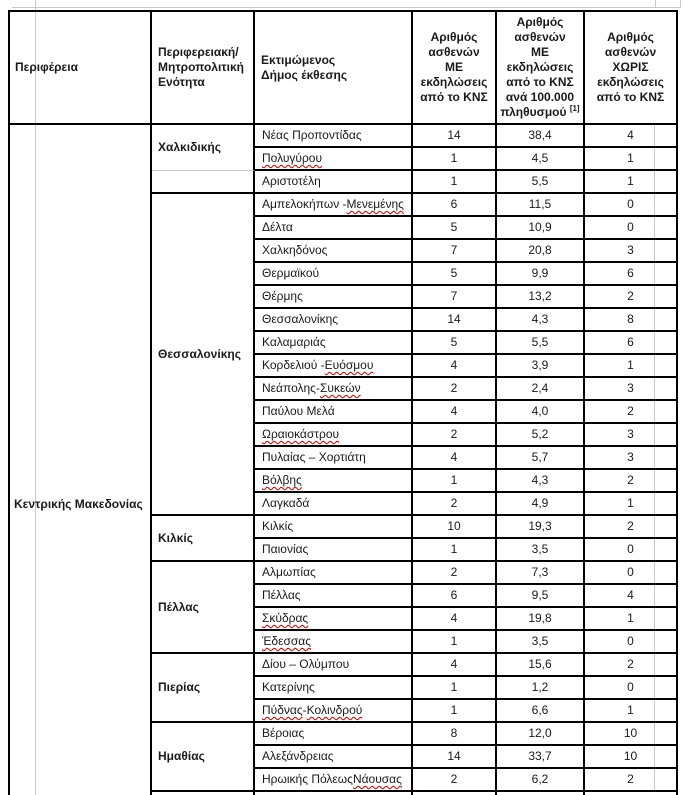 The image size is (683, 795). Describe the element at coordinates (334, 274) in the screenshot. I see `municipality-cell: Θερμαϊκού` at that location.